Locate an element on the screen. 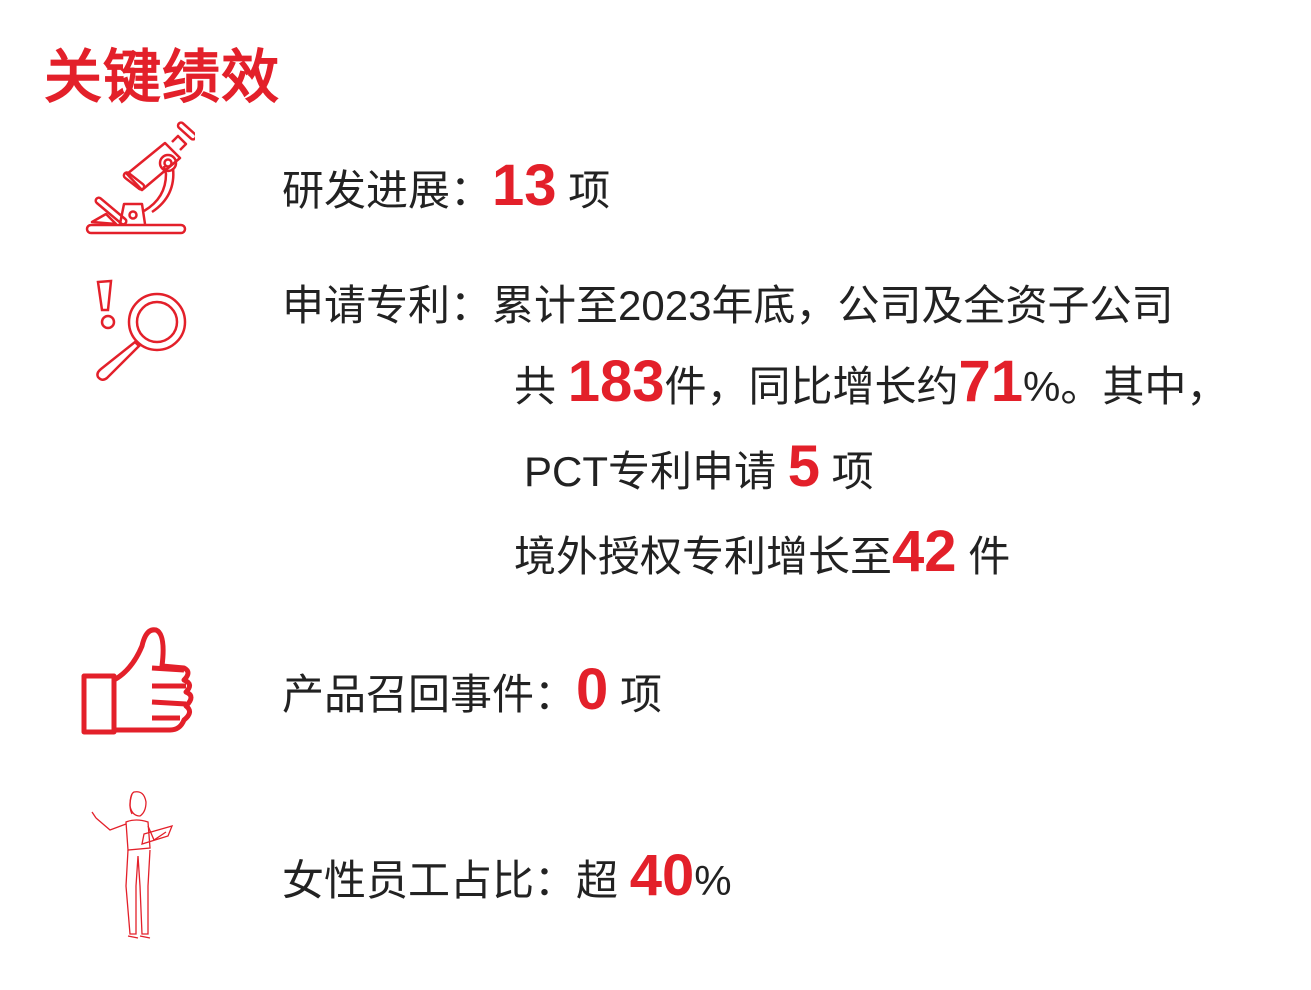 This screenshot has height=990, width=1311. patent-line-2: 共 183件，同比增长约71%。其中， is located at coordinates (871, 384).